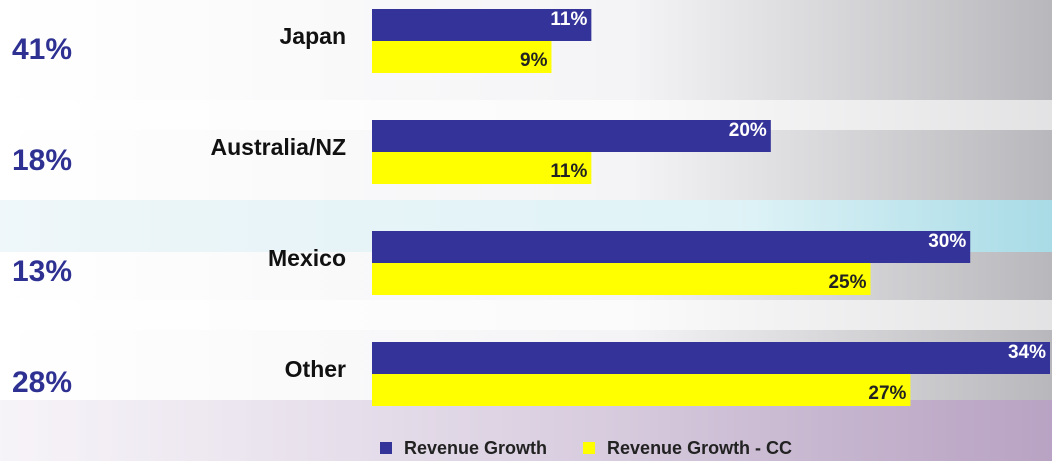  Describe the element at coordinates (847, 282) in the screenshot. I see `value-label: 25%` at that location.